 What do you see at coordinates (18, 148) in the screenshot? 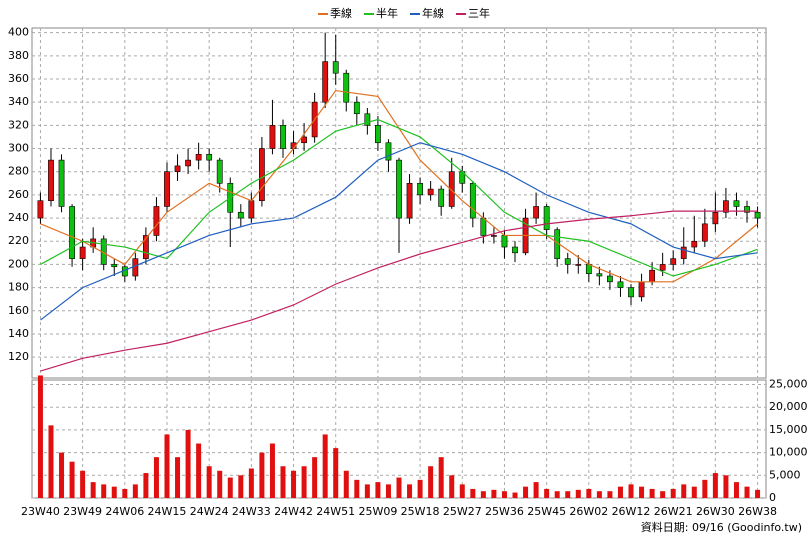
I see `y-tick-label: 300` at bounding box center [18, 148].